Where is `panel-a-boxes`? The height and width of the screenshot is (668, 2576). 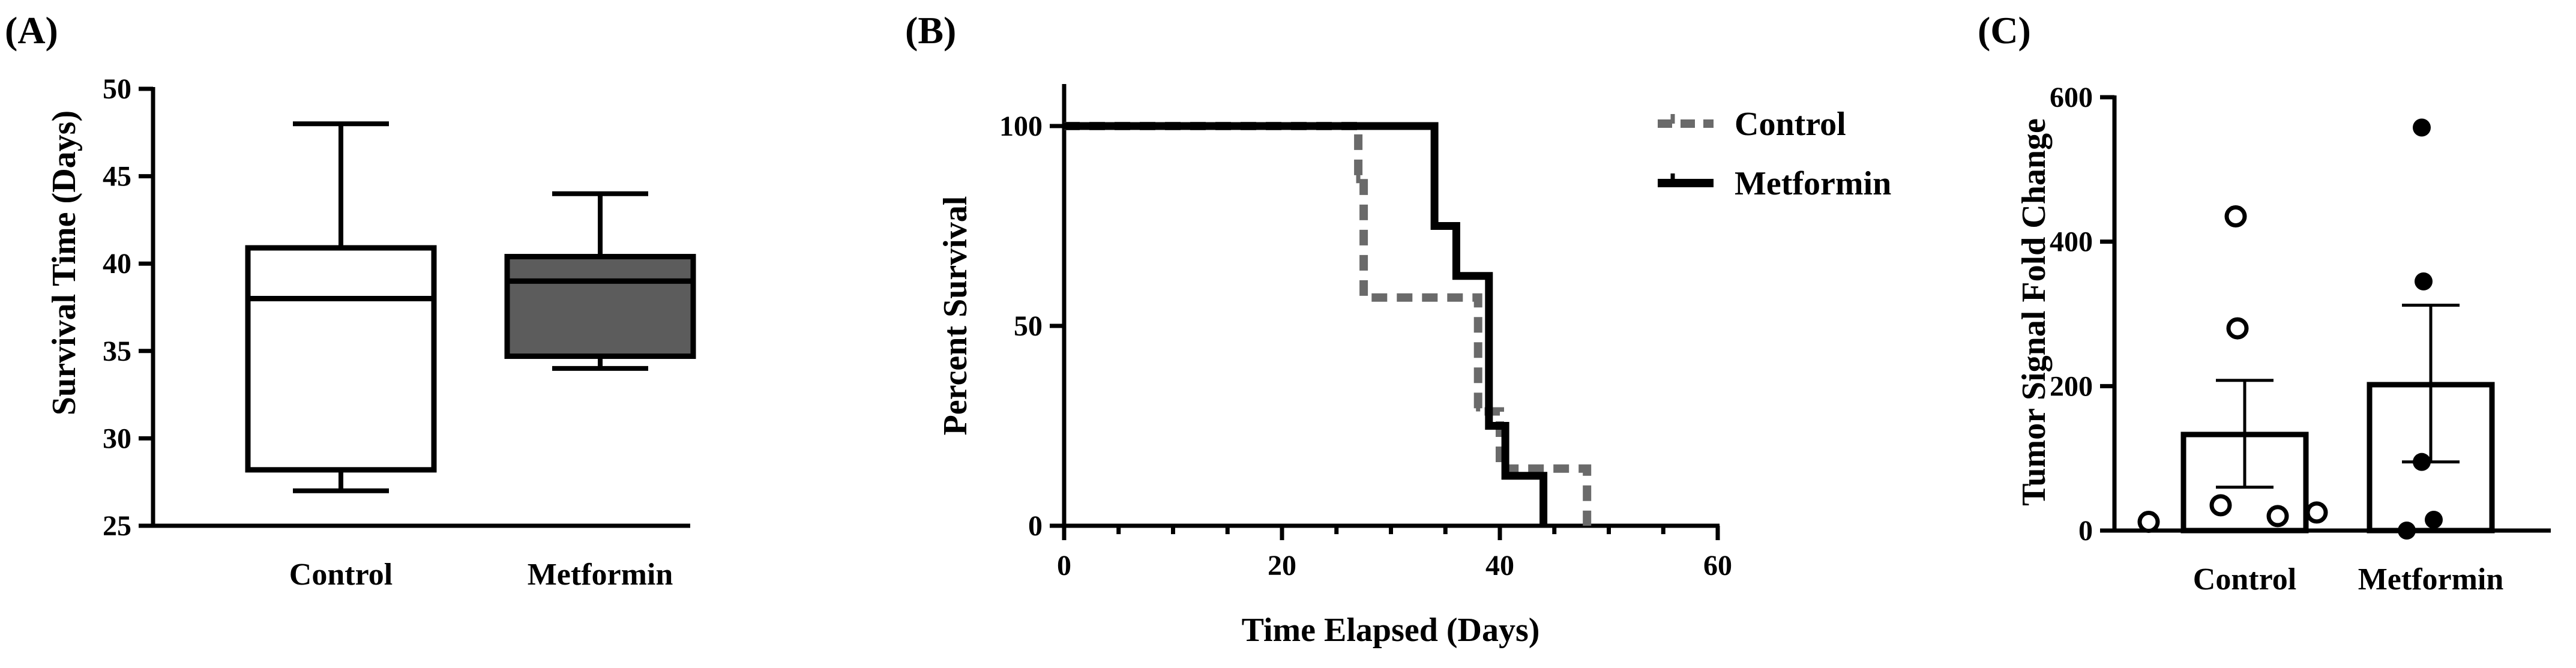
panel-a-boxes is located at coordinates (470, 307).